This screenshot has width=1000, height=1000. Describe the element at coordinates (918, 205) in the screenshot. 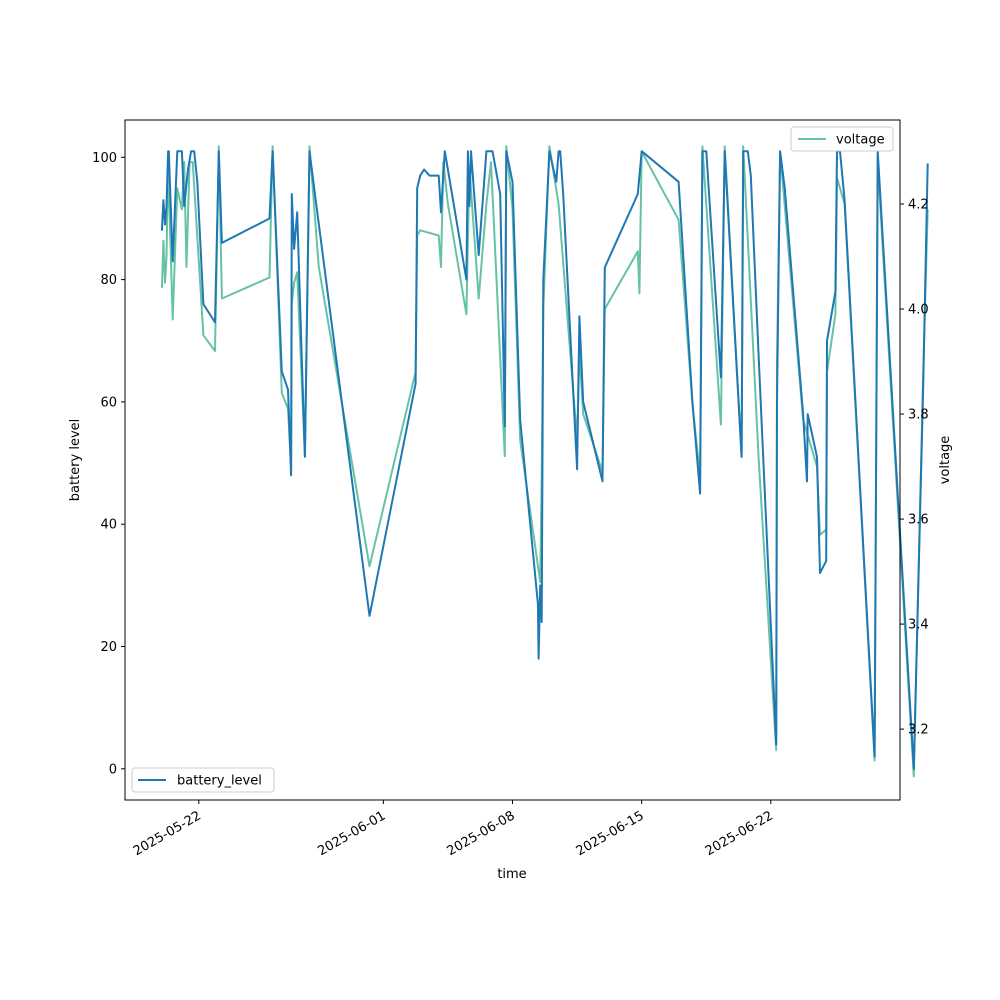

I see `y-right-tick-label: 4.2` at that location.